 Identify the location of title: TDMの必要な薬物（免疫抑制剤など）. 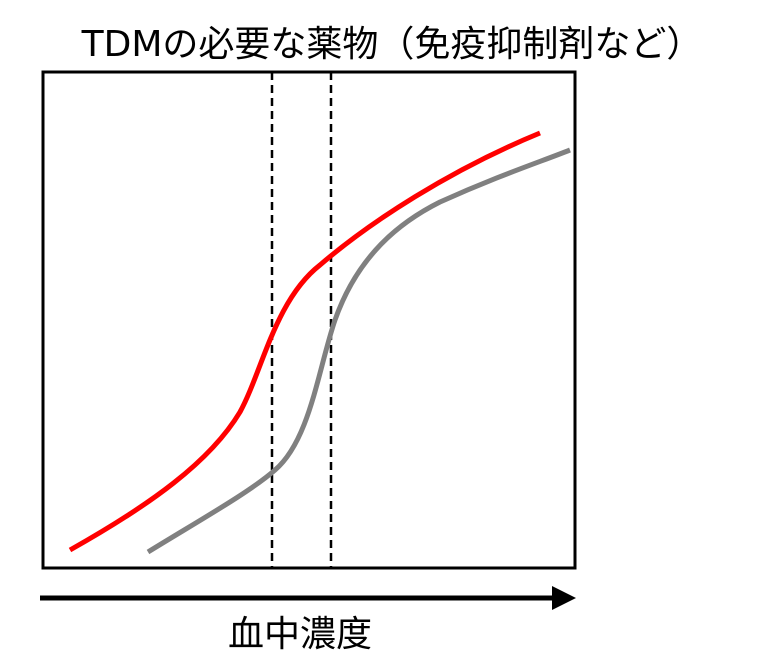
(392, 44).